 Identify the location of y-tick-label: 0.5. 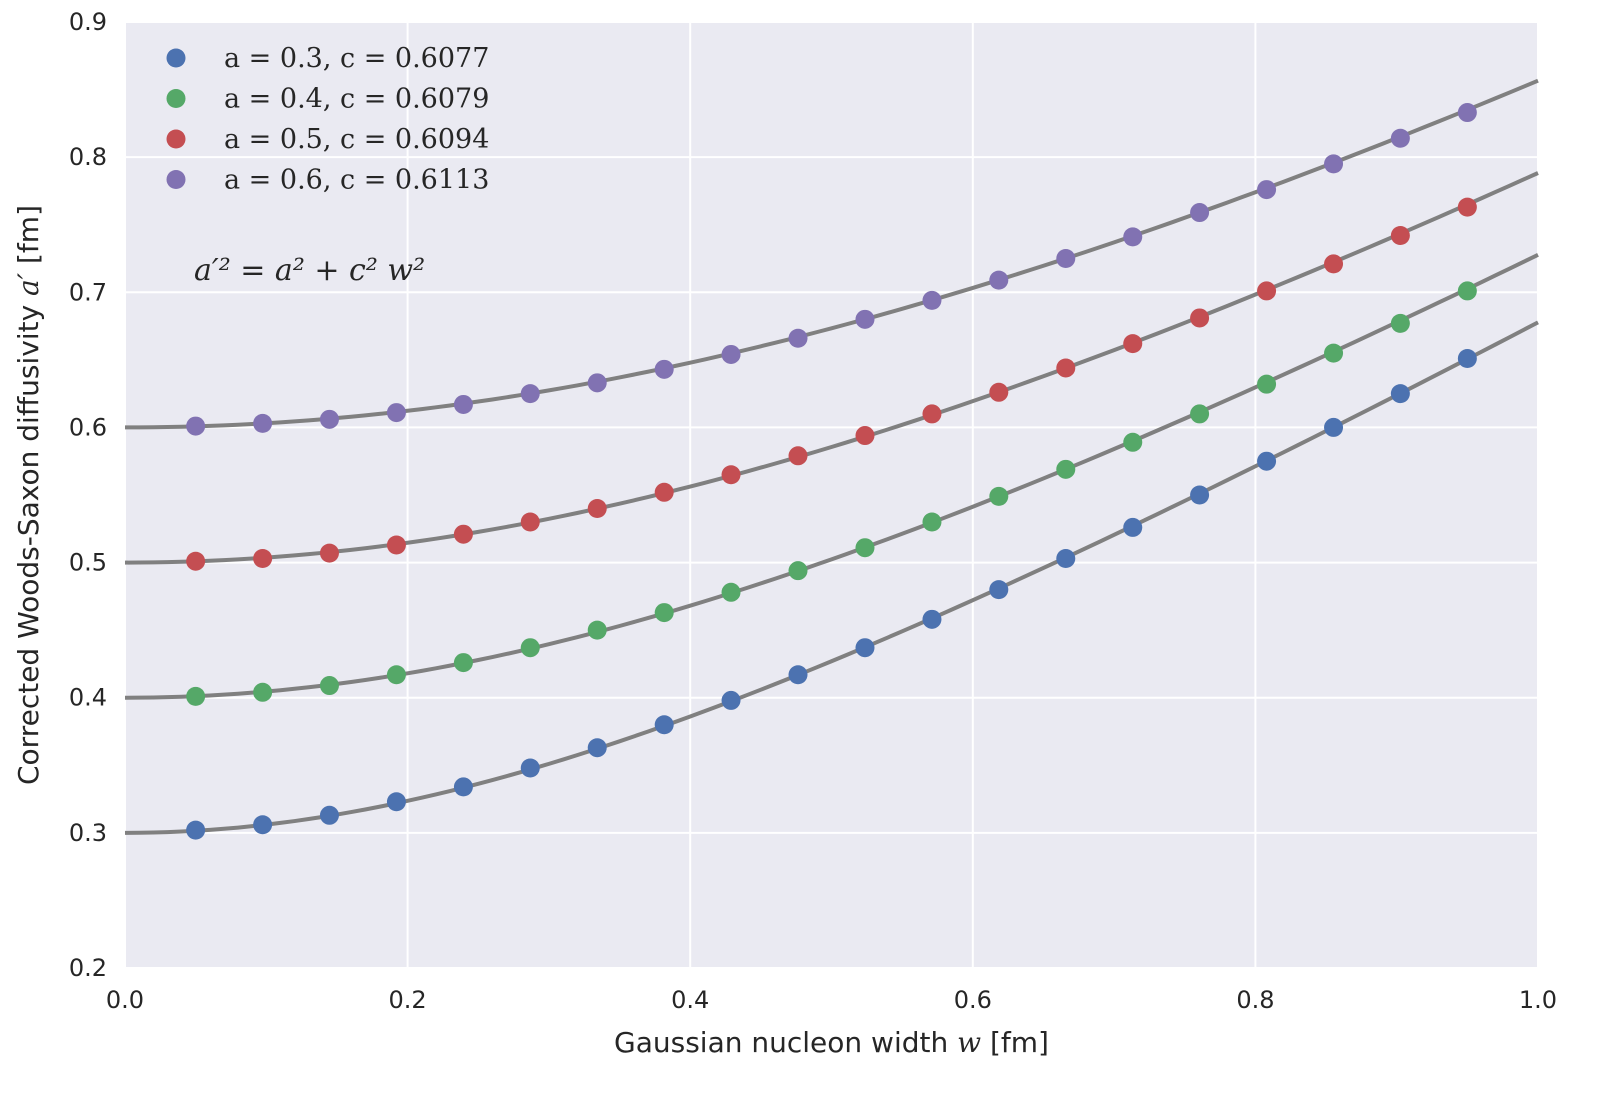
(88, 563).